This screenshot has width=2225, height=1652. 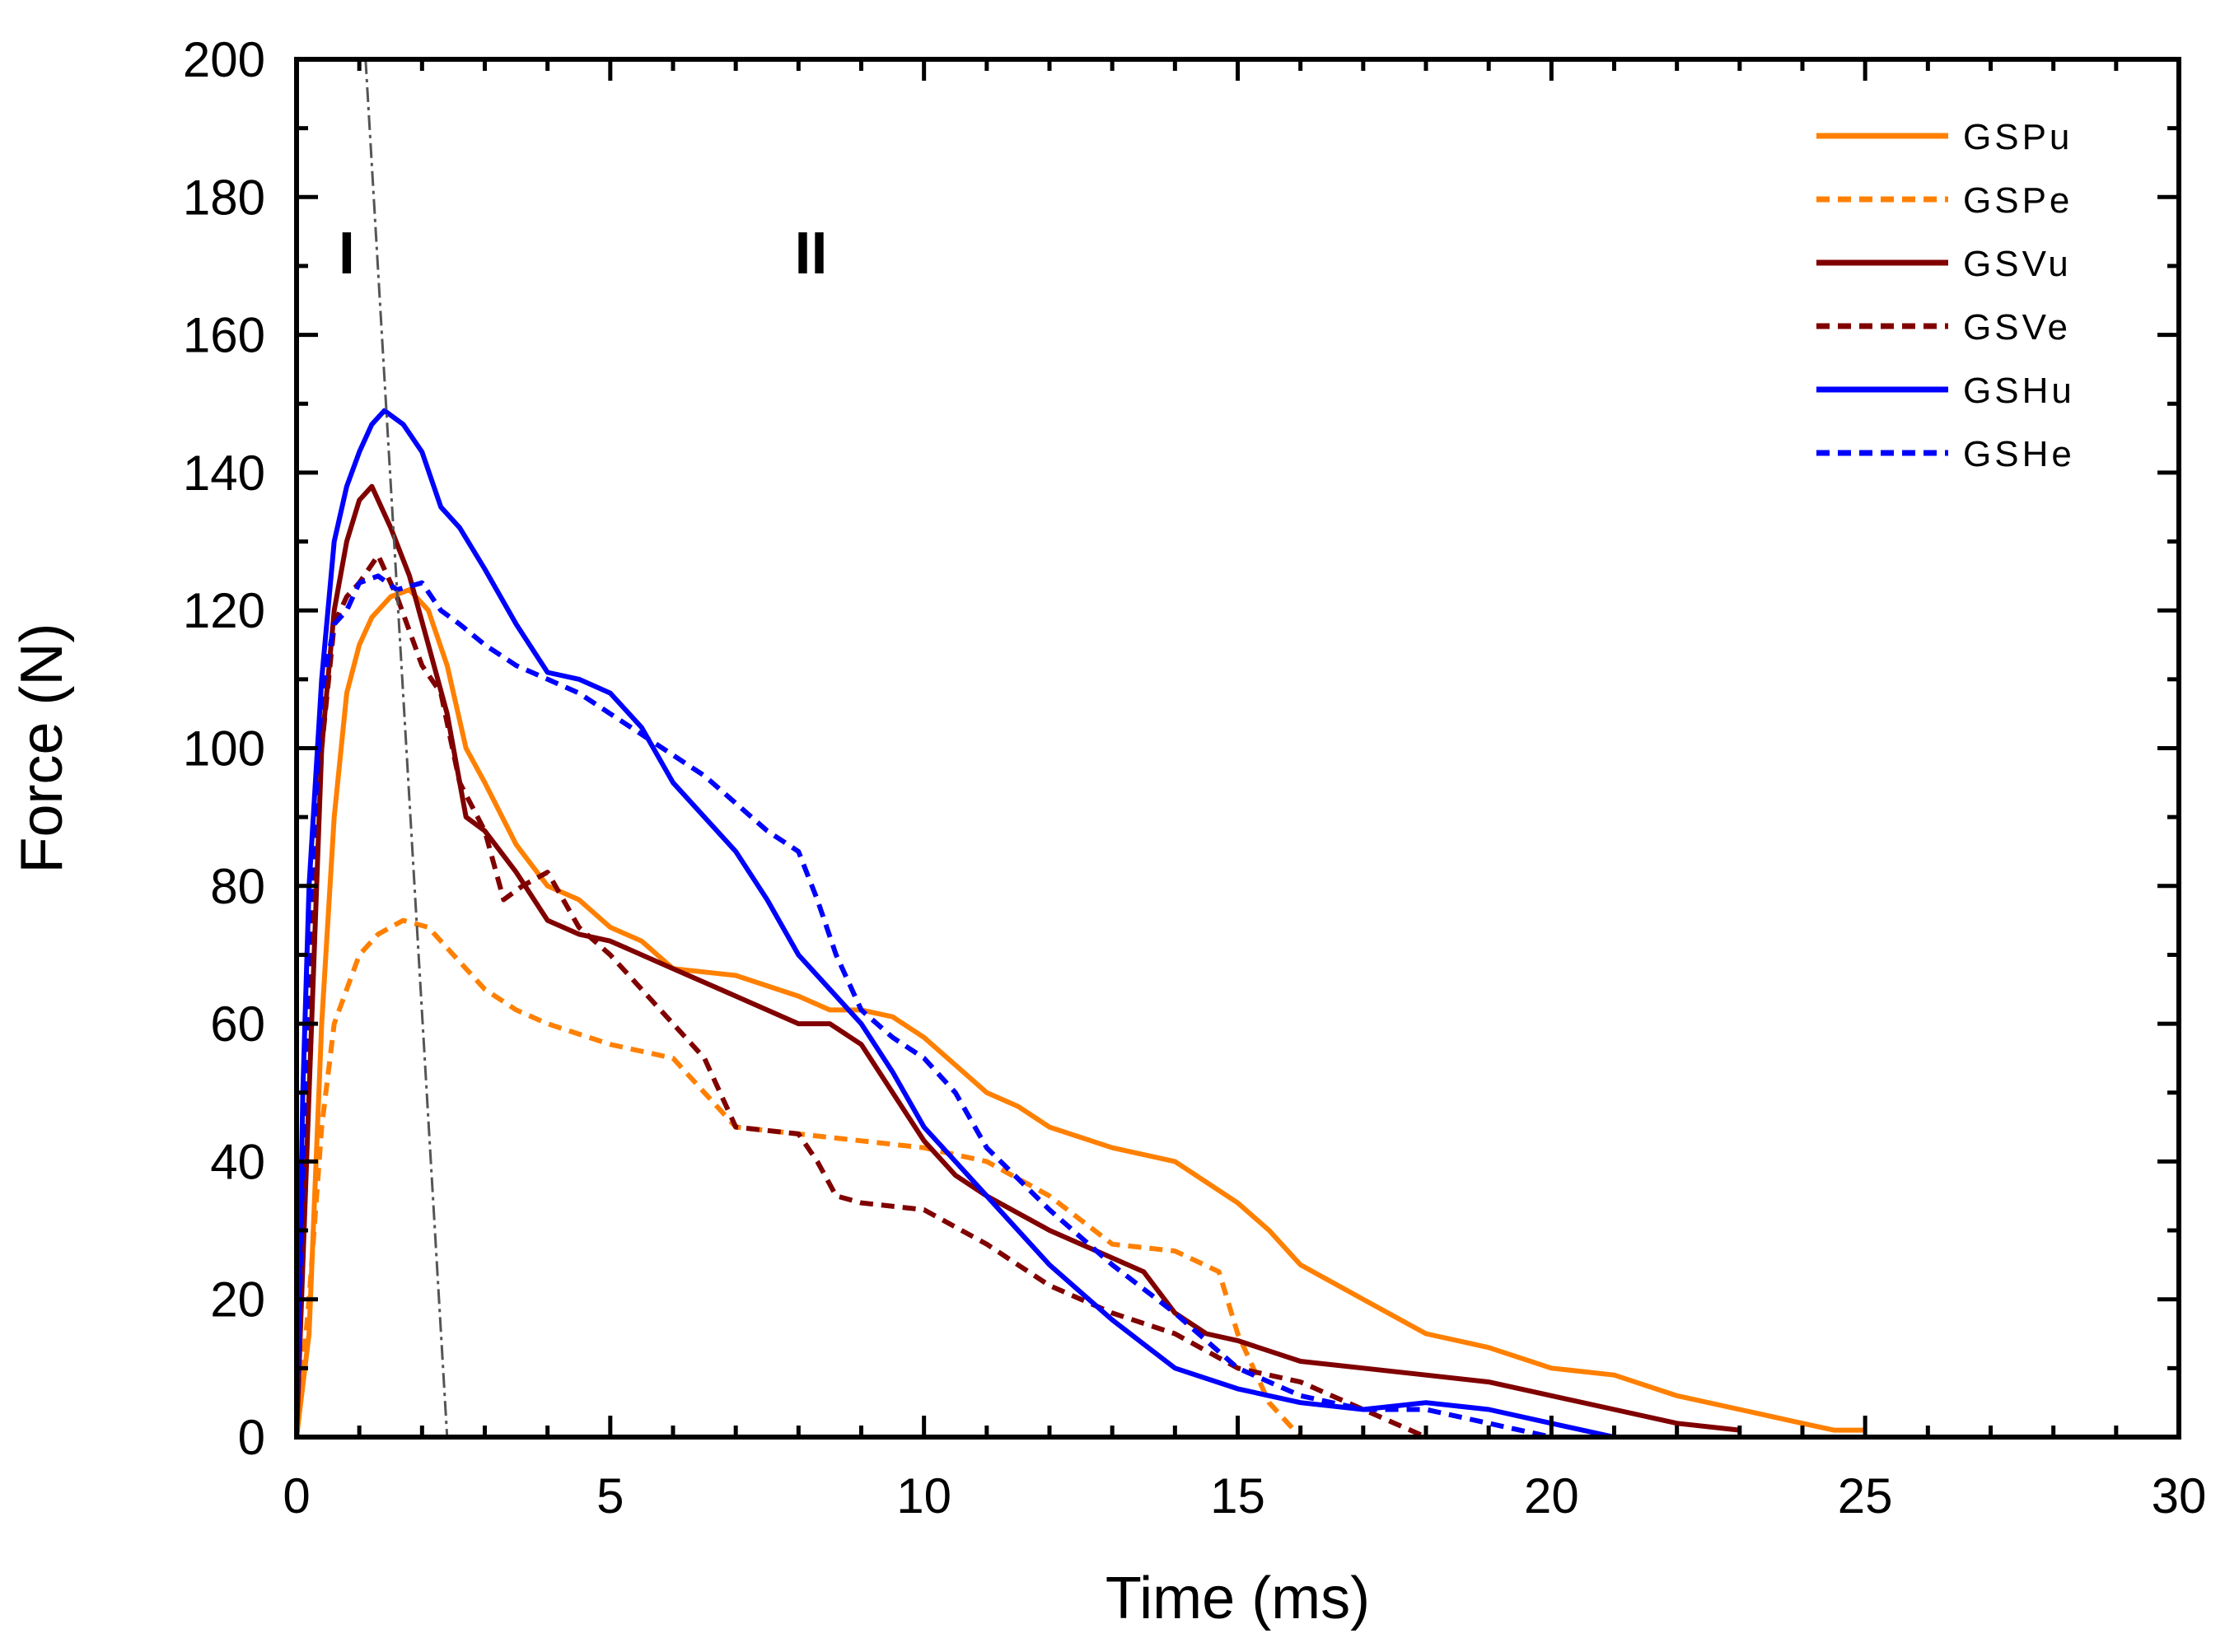 What do you see at coordinates (347, 254) in the screenshot?
I see `region-label-1: I` at bounding box center [347, 254].